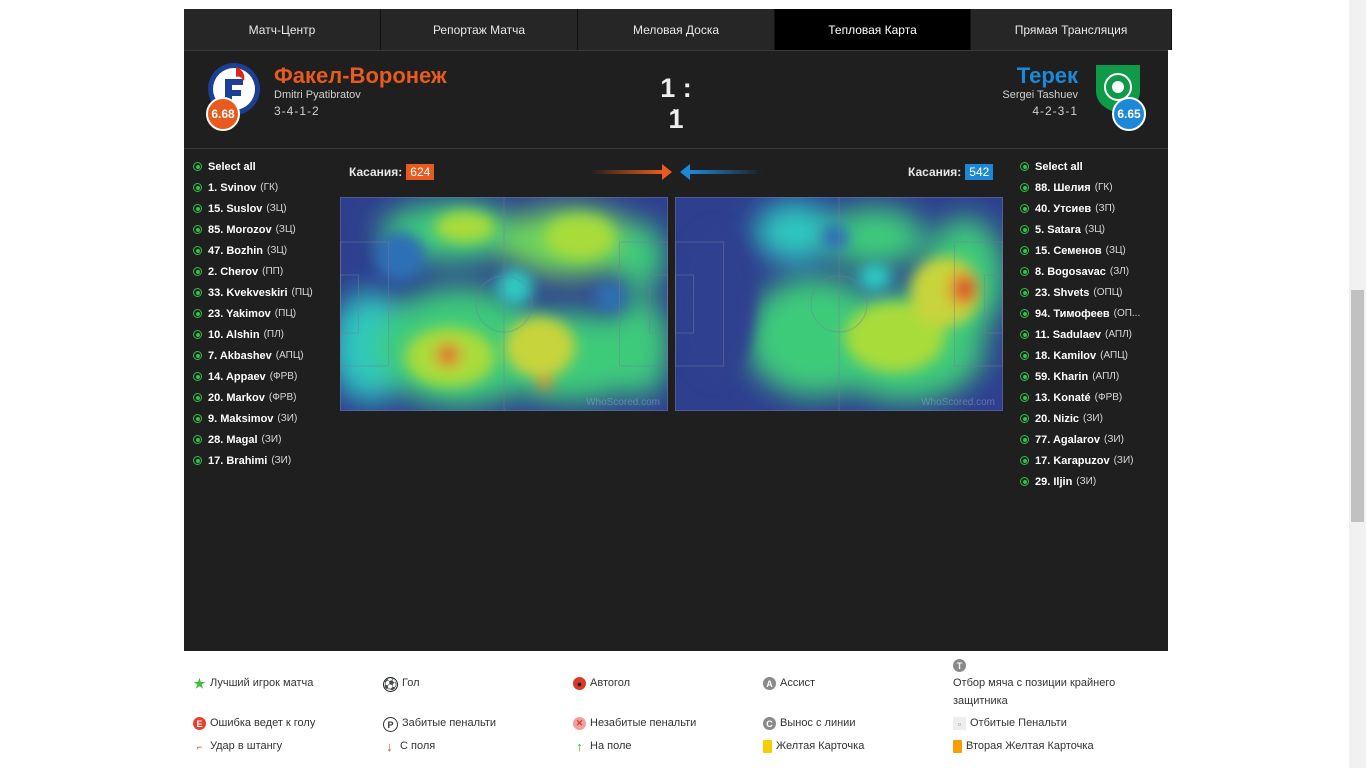  What do you see at coordinates (263, 271) in the screenshot?
I see `home-player-item: 2. Cherov (ПП)` at bounding box center [263, 271].